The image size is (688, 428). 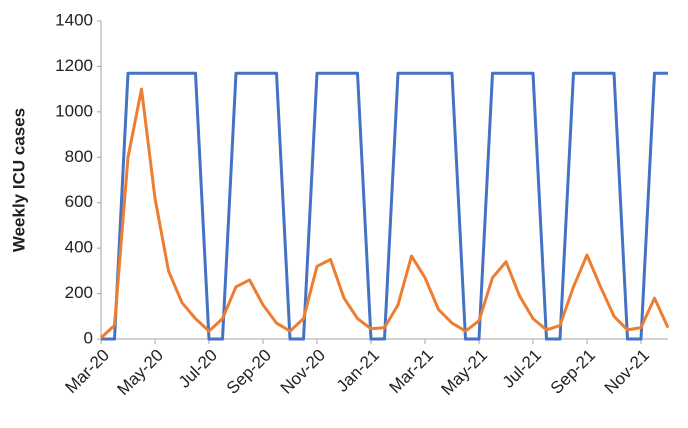 What do you see at coordinates (18, 180) in the screenshot?
I see `y-axis-label: Weekly ICU cases` at bounding box center [18, 180].